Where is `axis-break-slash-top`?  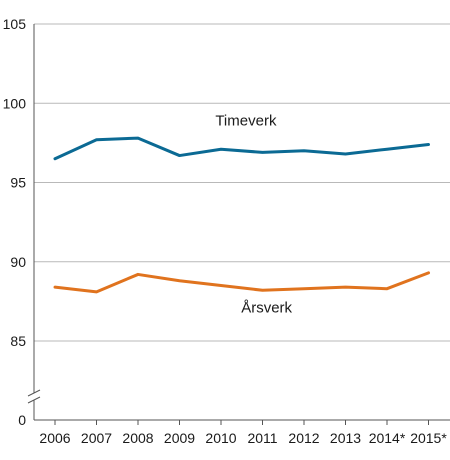 axis-break-slash-top is located at coordinates (34, 393).